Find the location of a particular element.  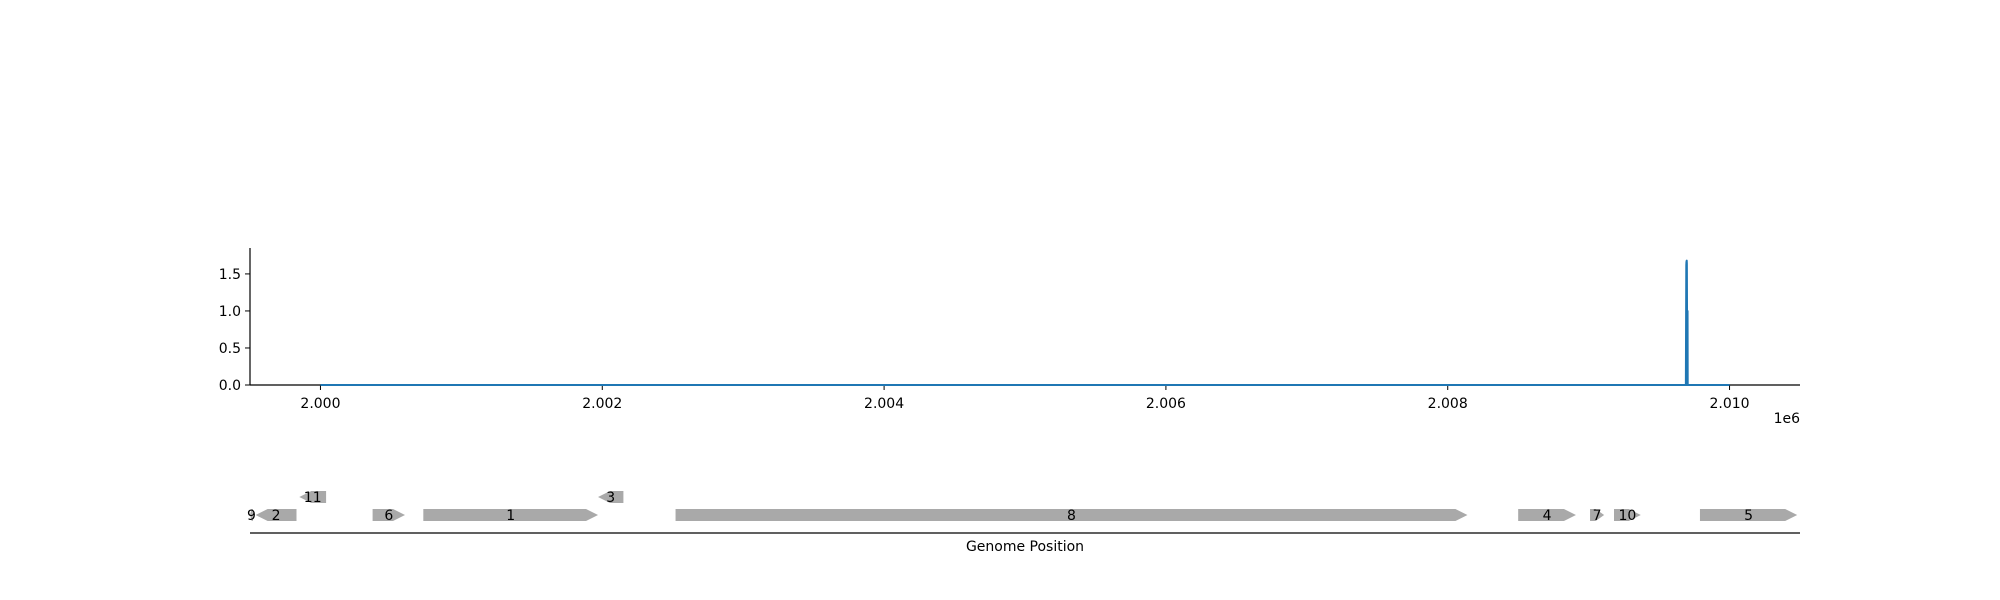

signal-line is located at coordinates (1025, 322).